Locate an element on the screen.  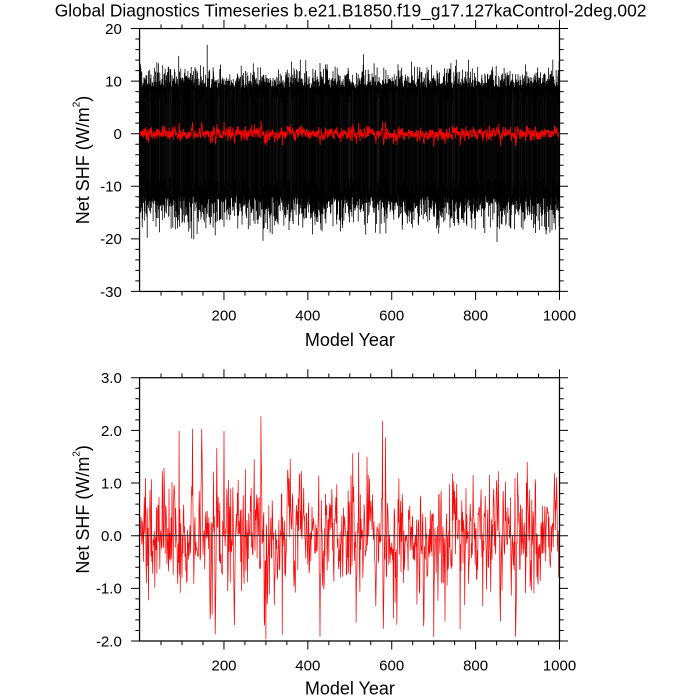
svg-text: 3.0 is located at coordinates (111, 378).